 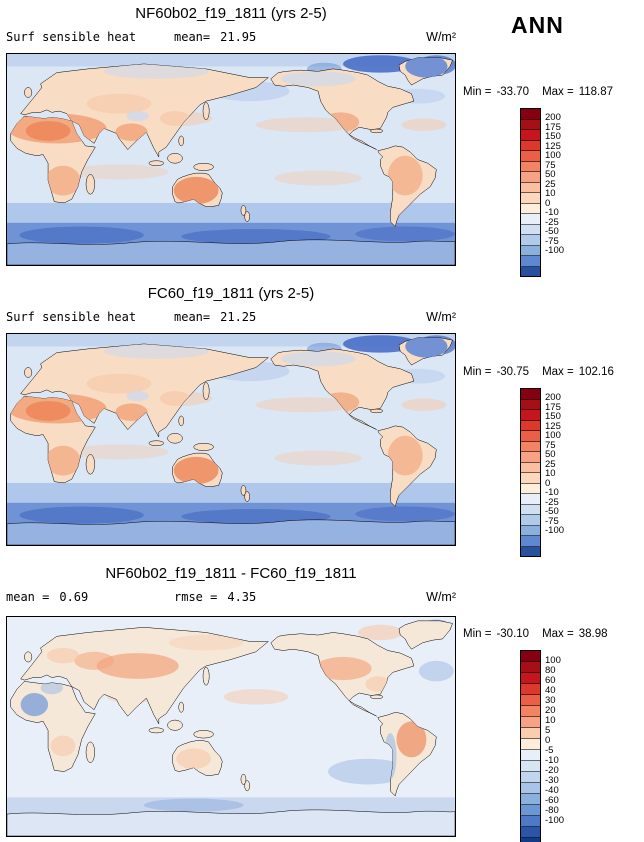 What do you see at coordinates (90, 317) in the screenshot?
I see `stat: Surf sensible heat` at bounding box center [90, 317].